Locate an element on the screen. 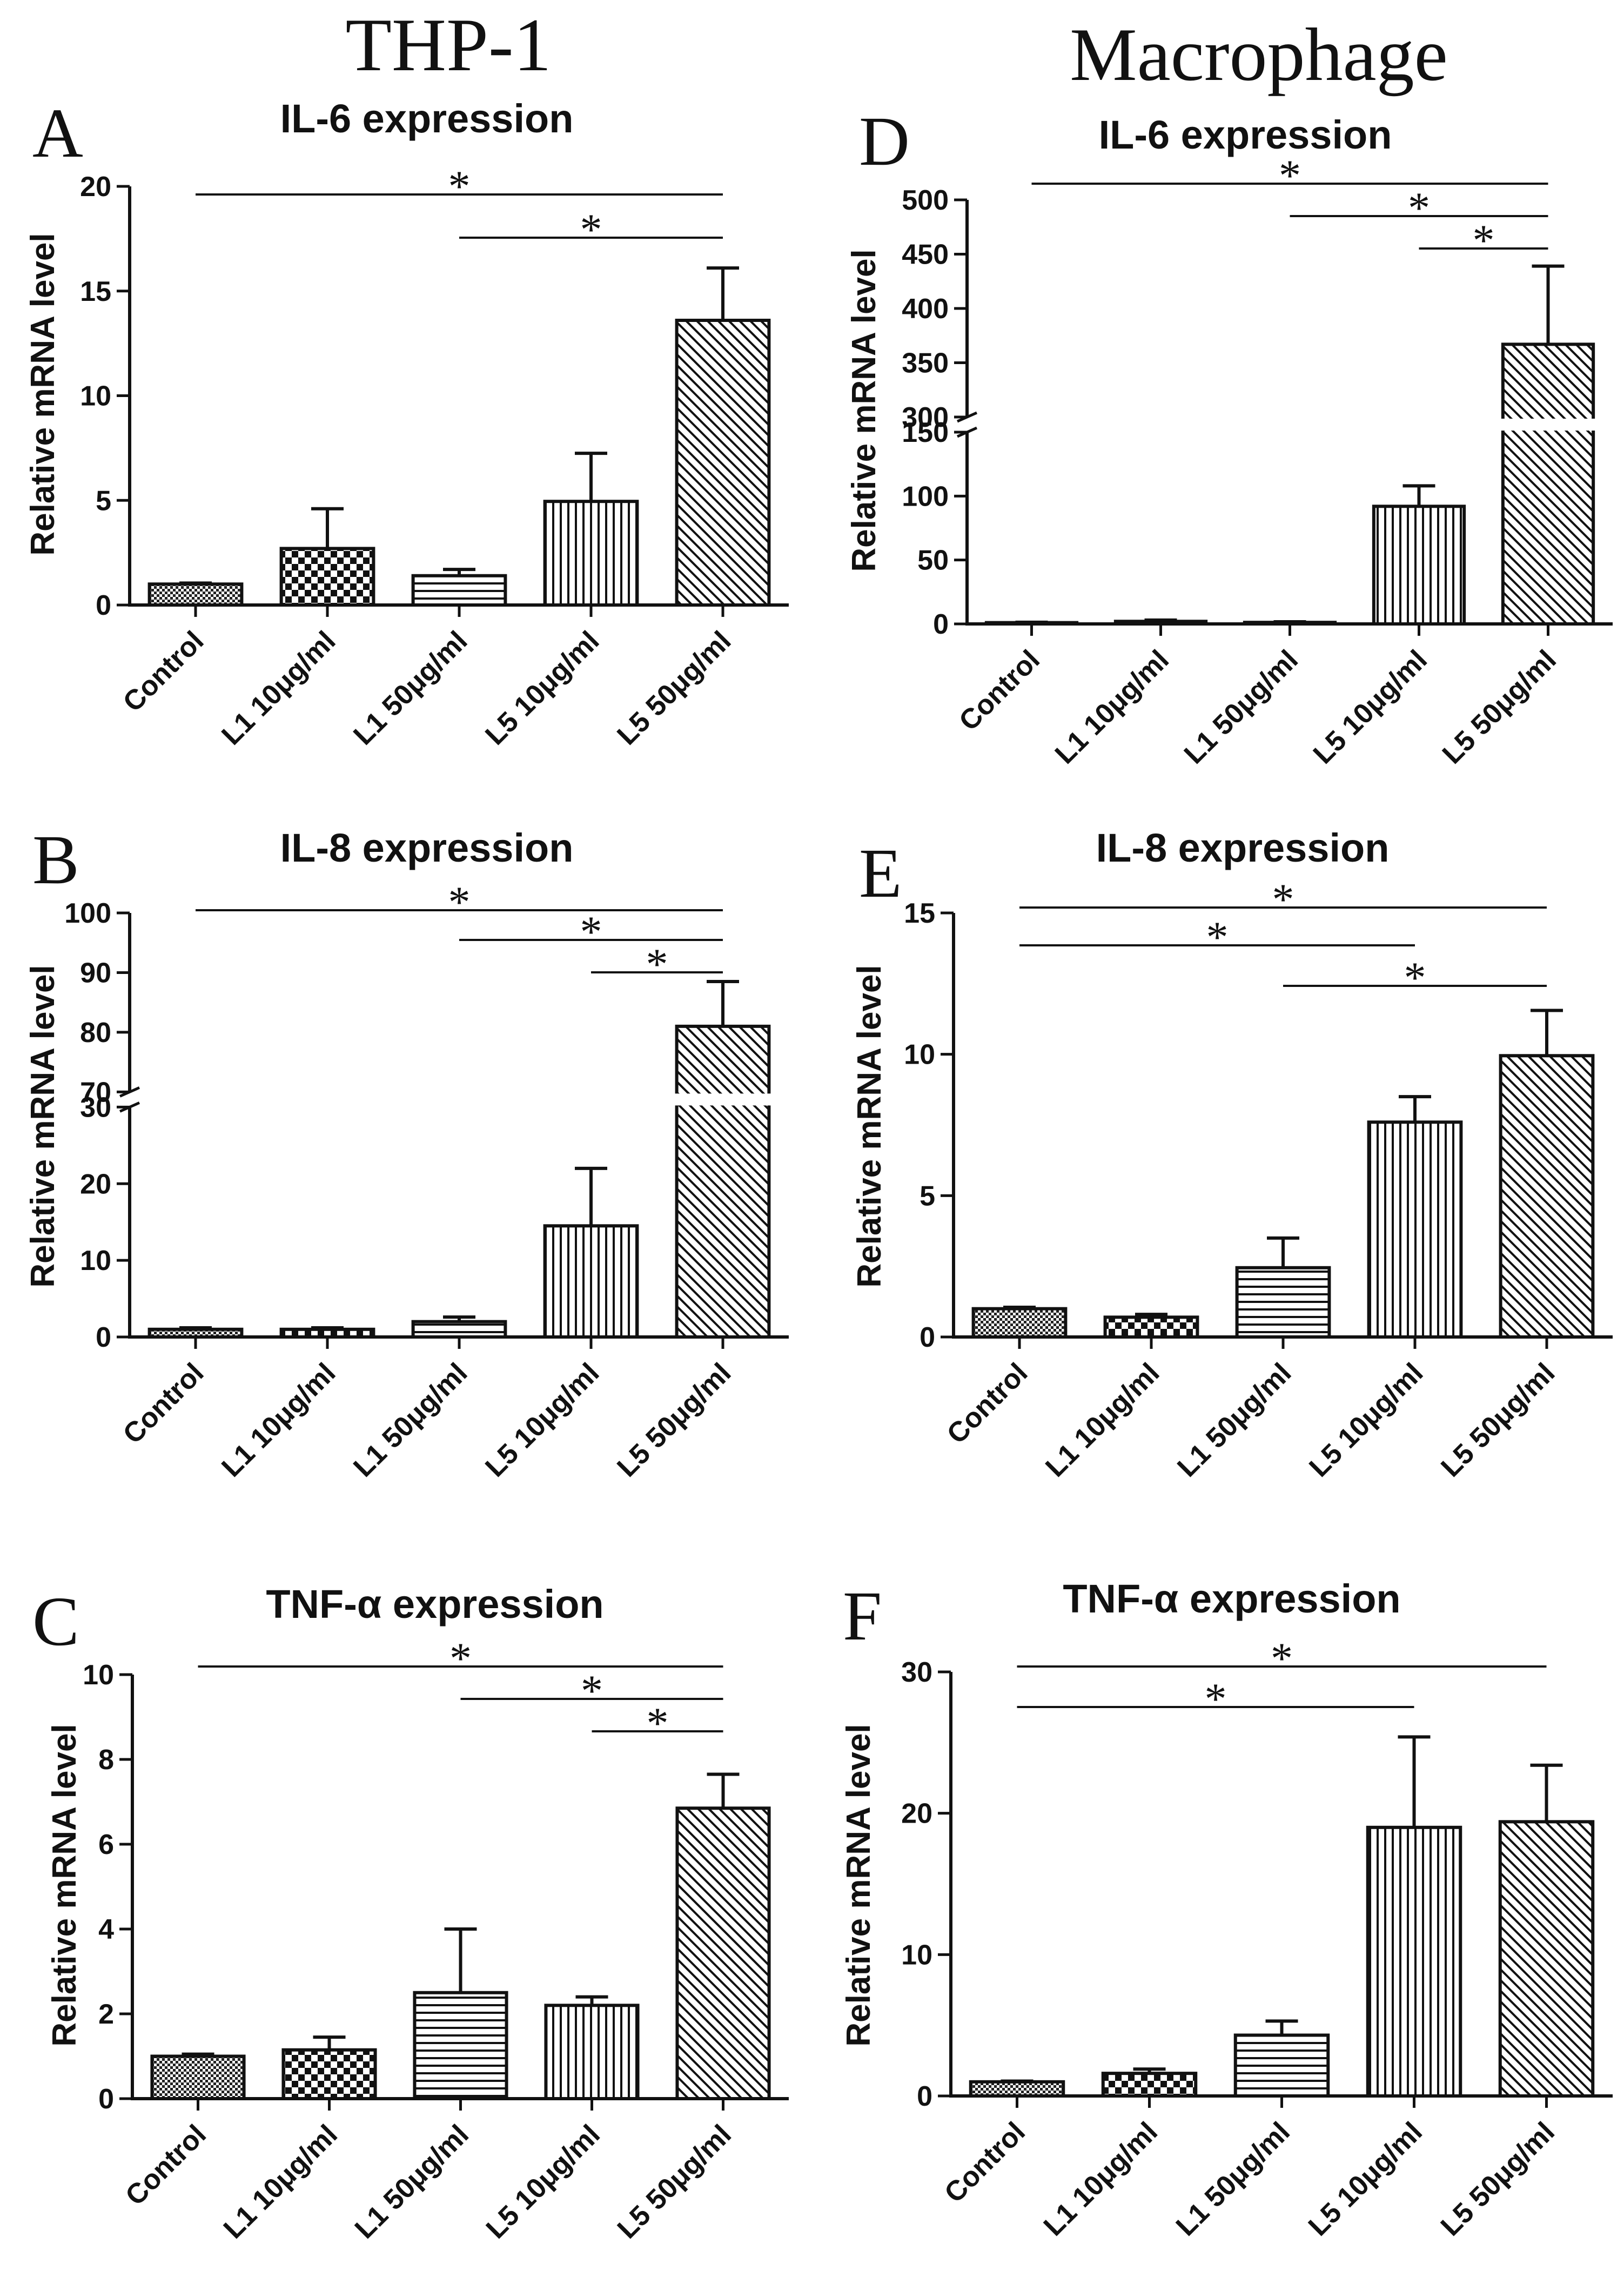 Image resolution: width=1624 pixels, height=2278 pixels. y-tick-label: 2 is located at coordinates (106, 2014).